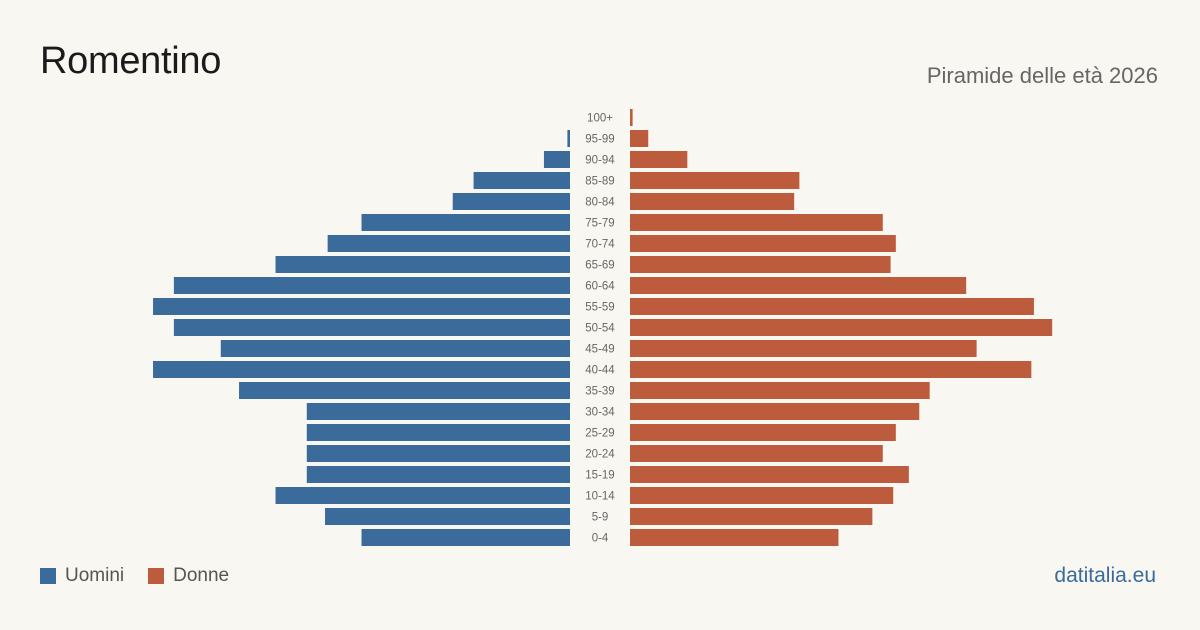  Describe the element at coordinates (600, 329) in the screenshot. I see `age-group-label: 50-54` at that location.